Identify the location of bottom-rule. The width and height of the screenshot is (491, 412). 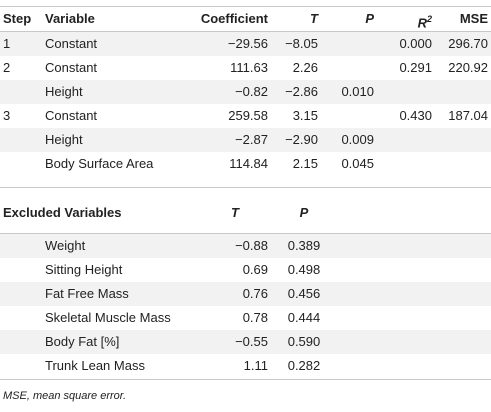
(245, 379).